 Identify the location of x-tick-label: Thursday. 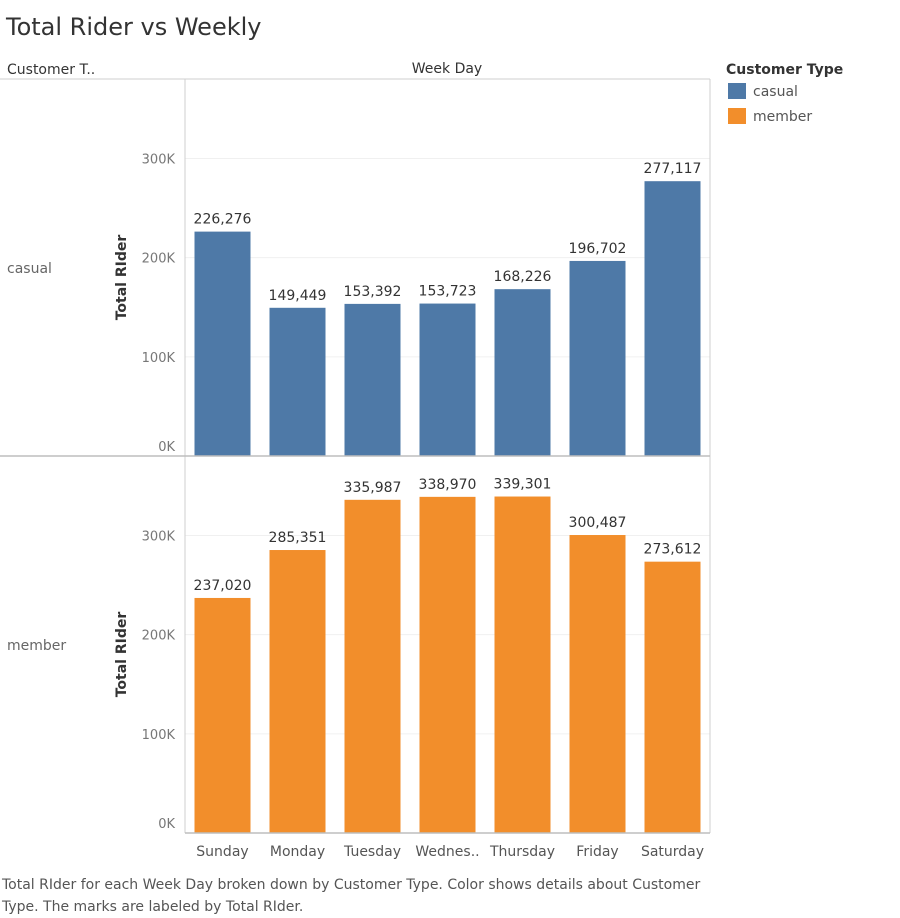
(522, 852).